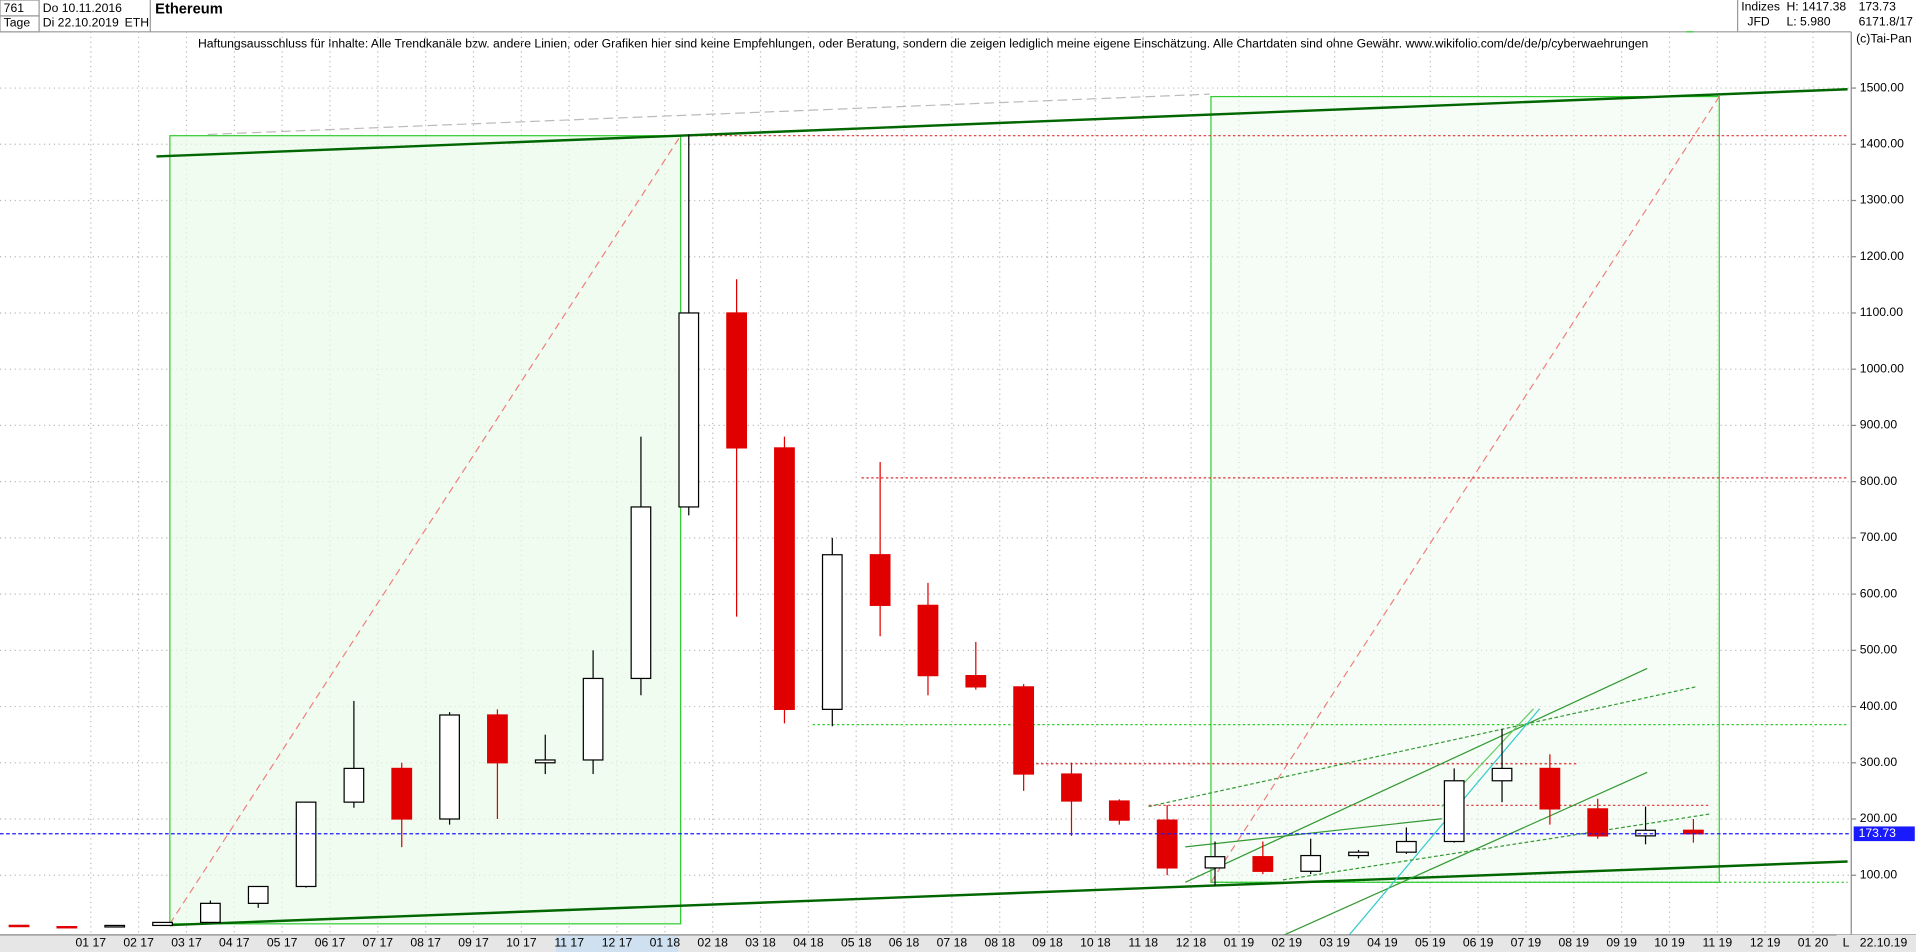 The height and width of the screenshot is (952, 1916). I want to click on last-price-box, so click(1884, 834).